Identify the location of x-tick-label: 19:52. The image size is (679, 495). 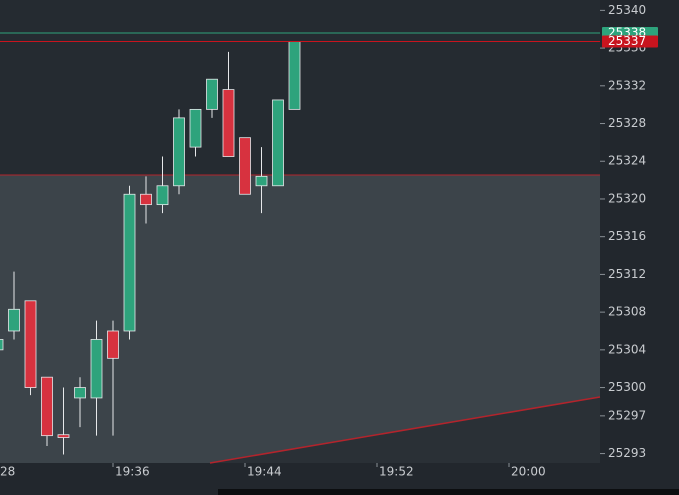
(396, 472).